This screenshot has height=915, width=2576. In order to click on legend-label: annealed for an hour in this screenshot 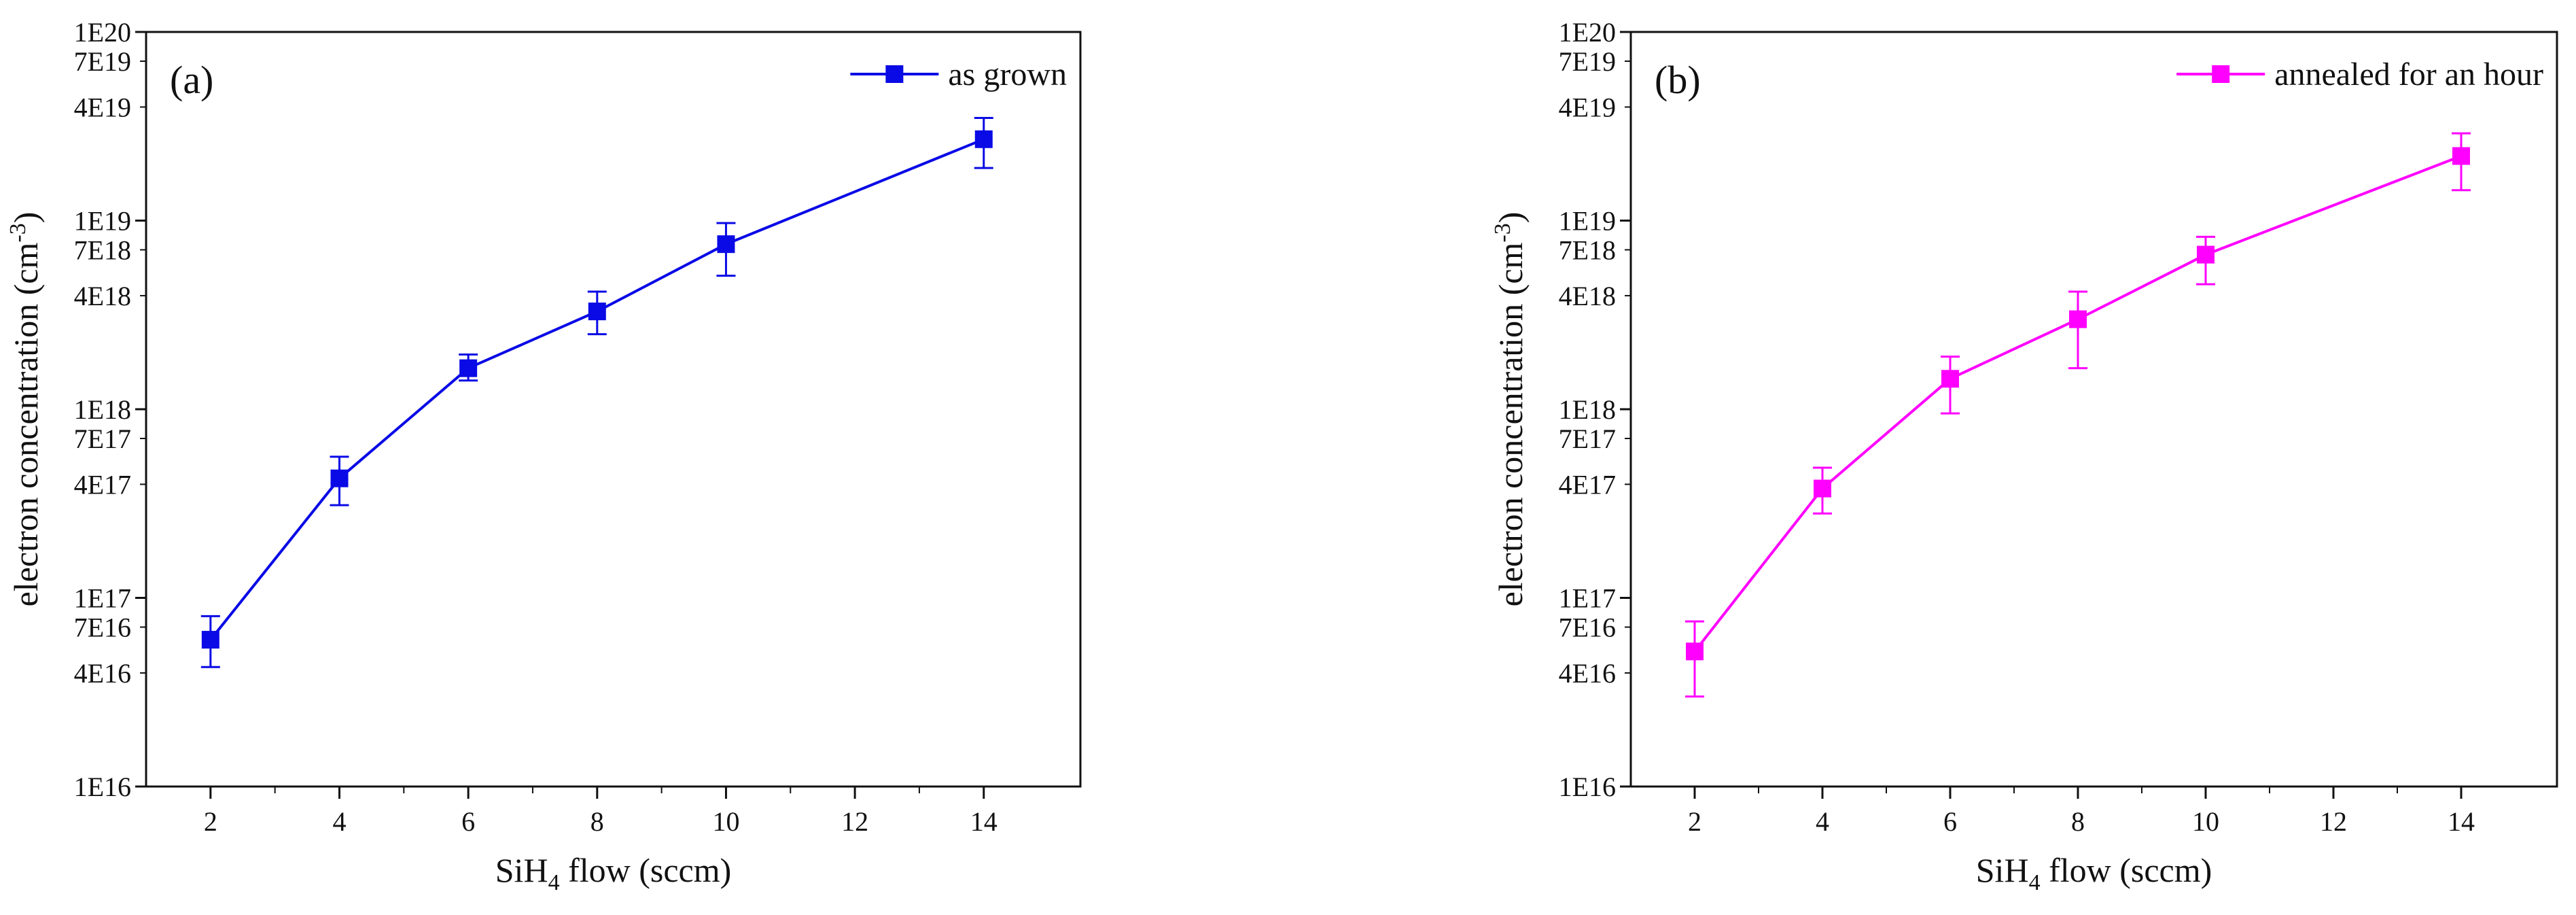, I will do `click(2408, 74)`.